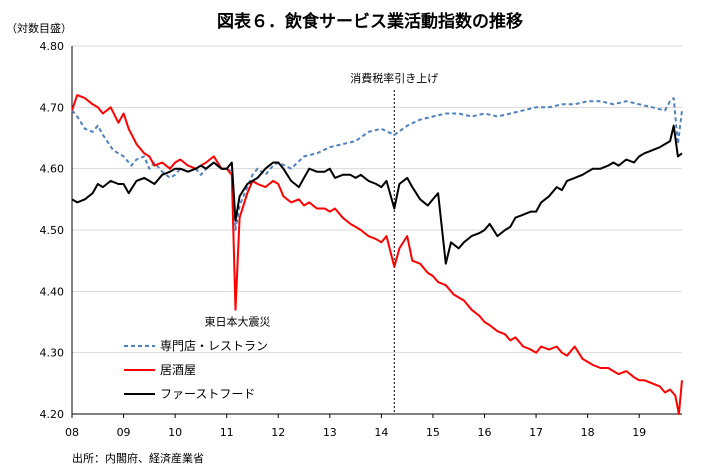 This screenshot has height=474, width=722. Describe the element at coordinates (381, 432) in the screenshot. I see `x-tick-label: 14` at that location.